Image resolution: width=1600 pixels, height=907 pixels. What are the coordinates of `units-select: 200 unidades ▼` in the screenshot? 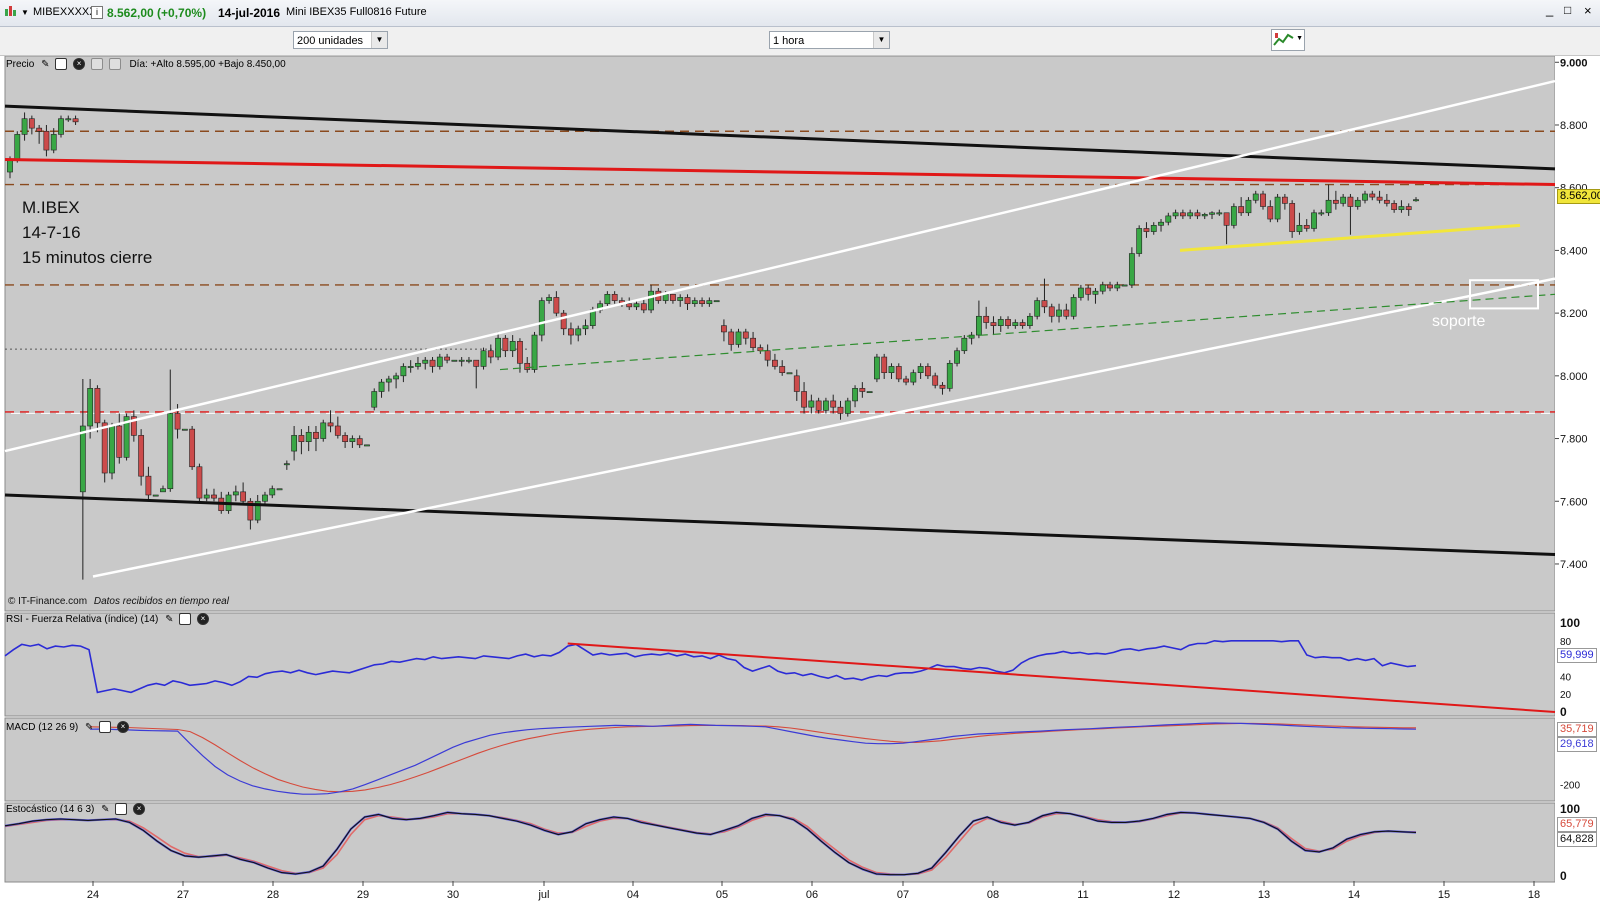 It's located at (340, 40).